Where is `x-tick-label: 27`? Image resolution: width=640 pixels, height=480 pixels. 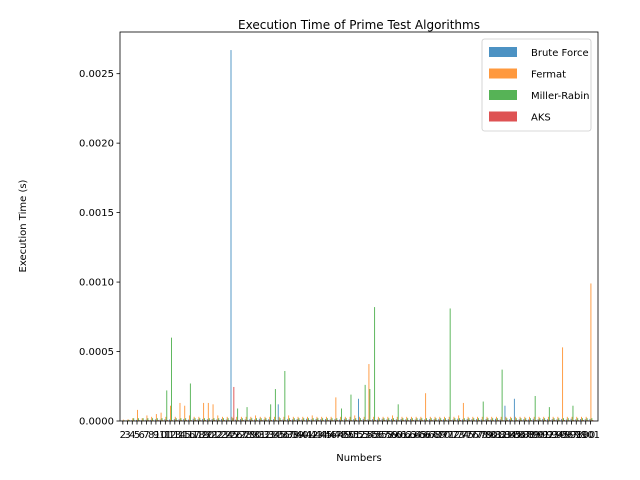 x-tick-label: 27 is located at coordinates (241, 435).